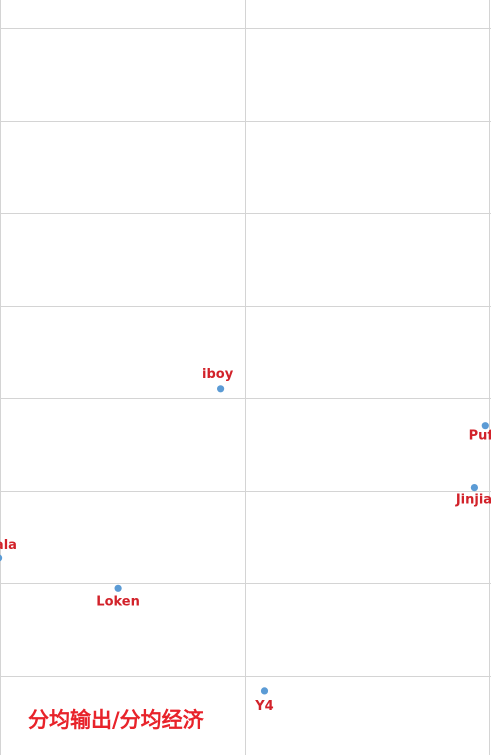 The image size is (491, 755). What do you see at coordinates (485, 426) in the screenshot?
I see `data-point-puff` at bounding box center [485, 426].